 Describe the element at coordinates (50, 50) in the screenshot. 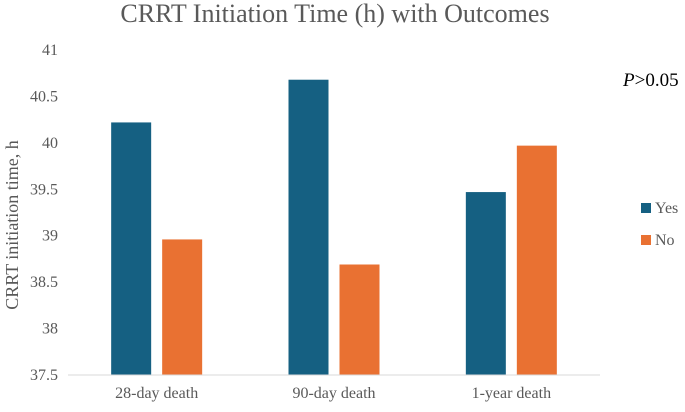

I see `y-tick-label: 41` at that location.